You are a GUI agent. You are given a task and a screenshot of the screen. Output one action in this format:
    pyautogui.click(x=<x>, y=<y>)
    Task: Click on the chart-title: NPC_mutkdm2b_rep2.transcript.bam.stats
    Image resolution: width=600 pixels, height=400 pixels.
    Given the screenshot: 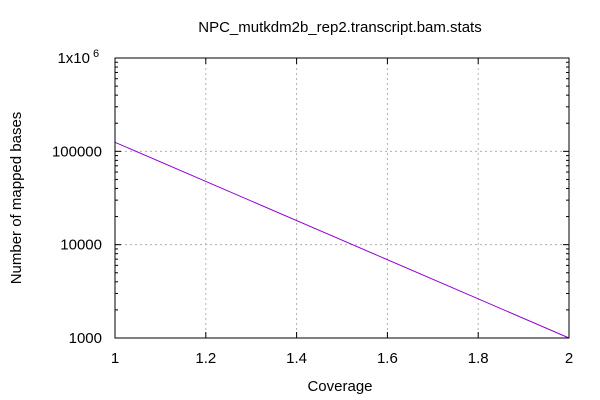 What is the action you would take?
    pyautogui.click(x=339, y=27)
    